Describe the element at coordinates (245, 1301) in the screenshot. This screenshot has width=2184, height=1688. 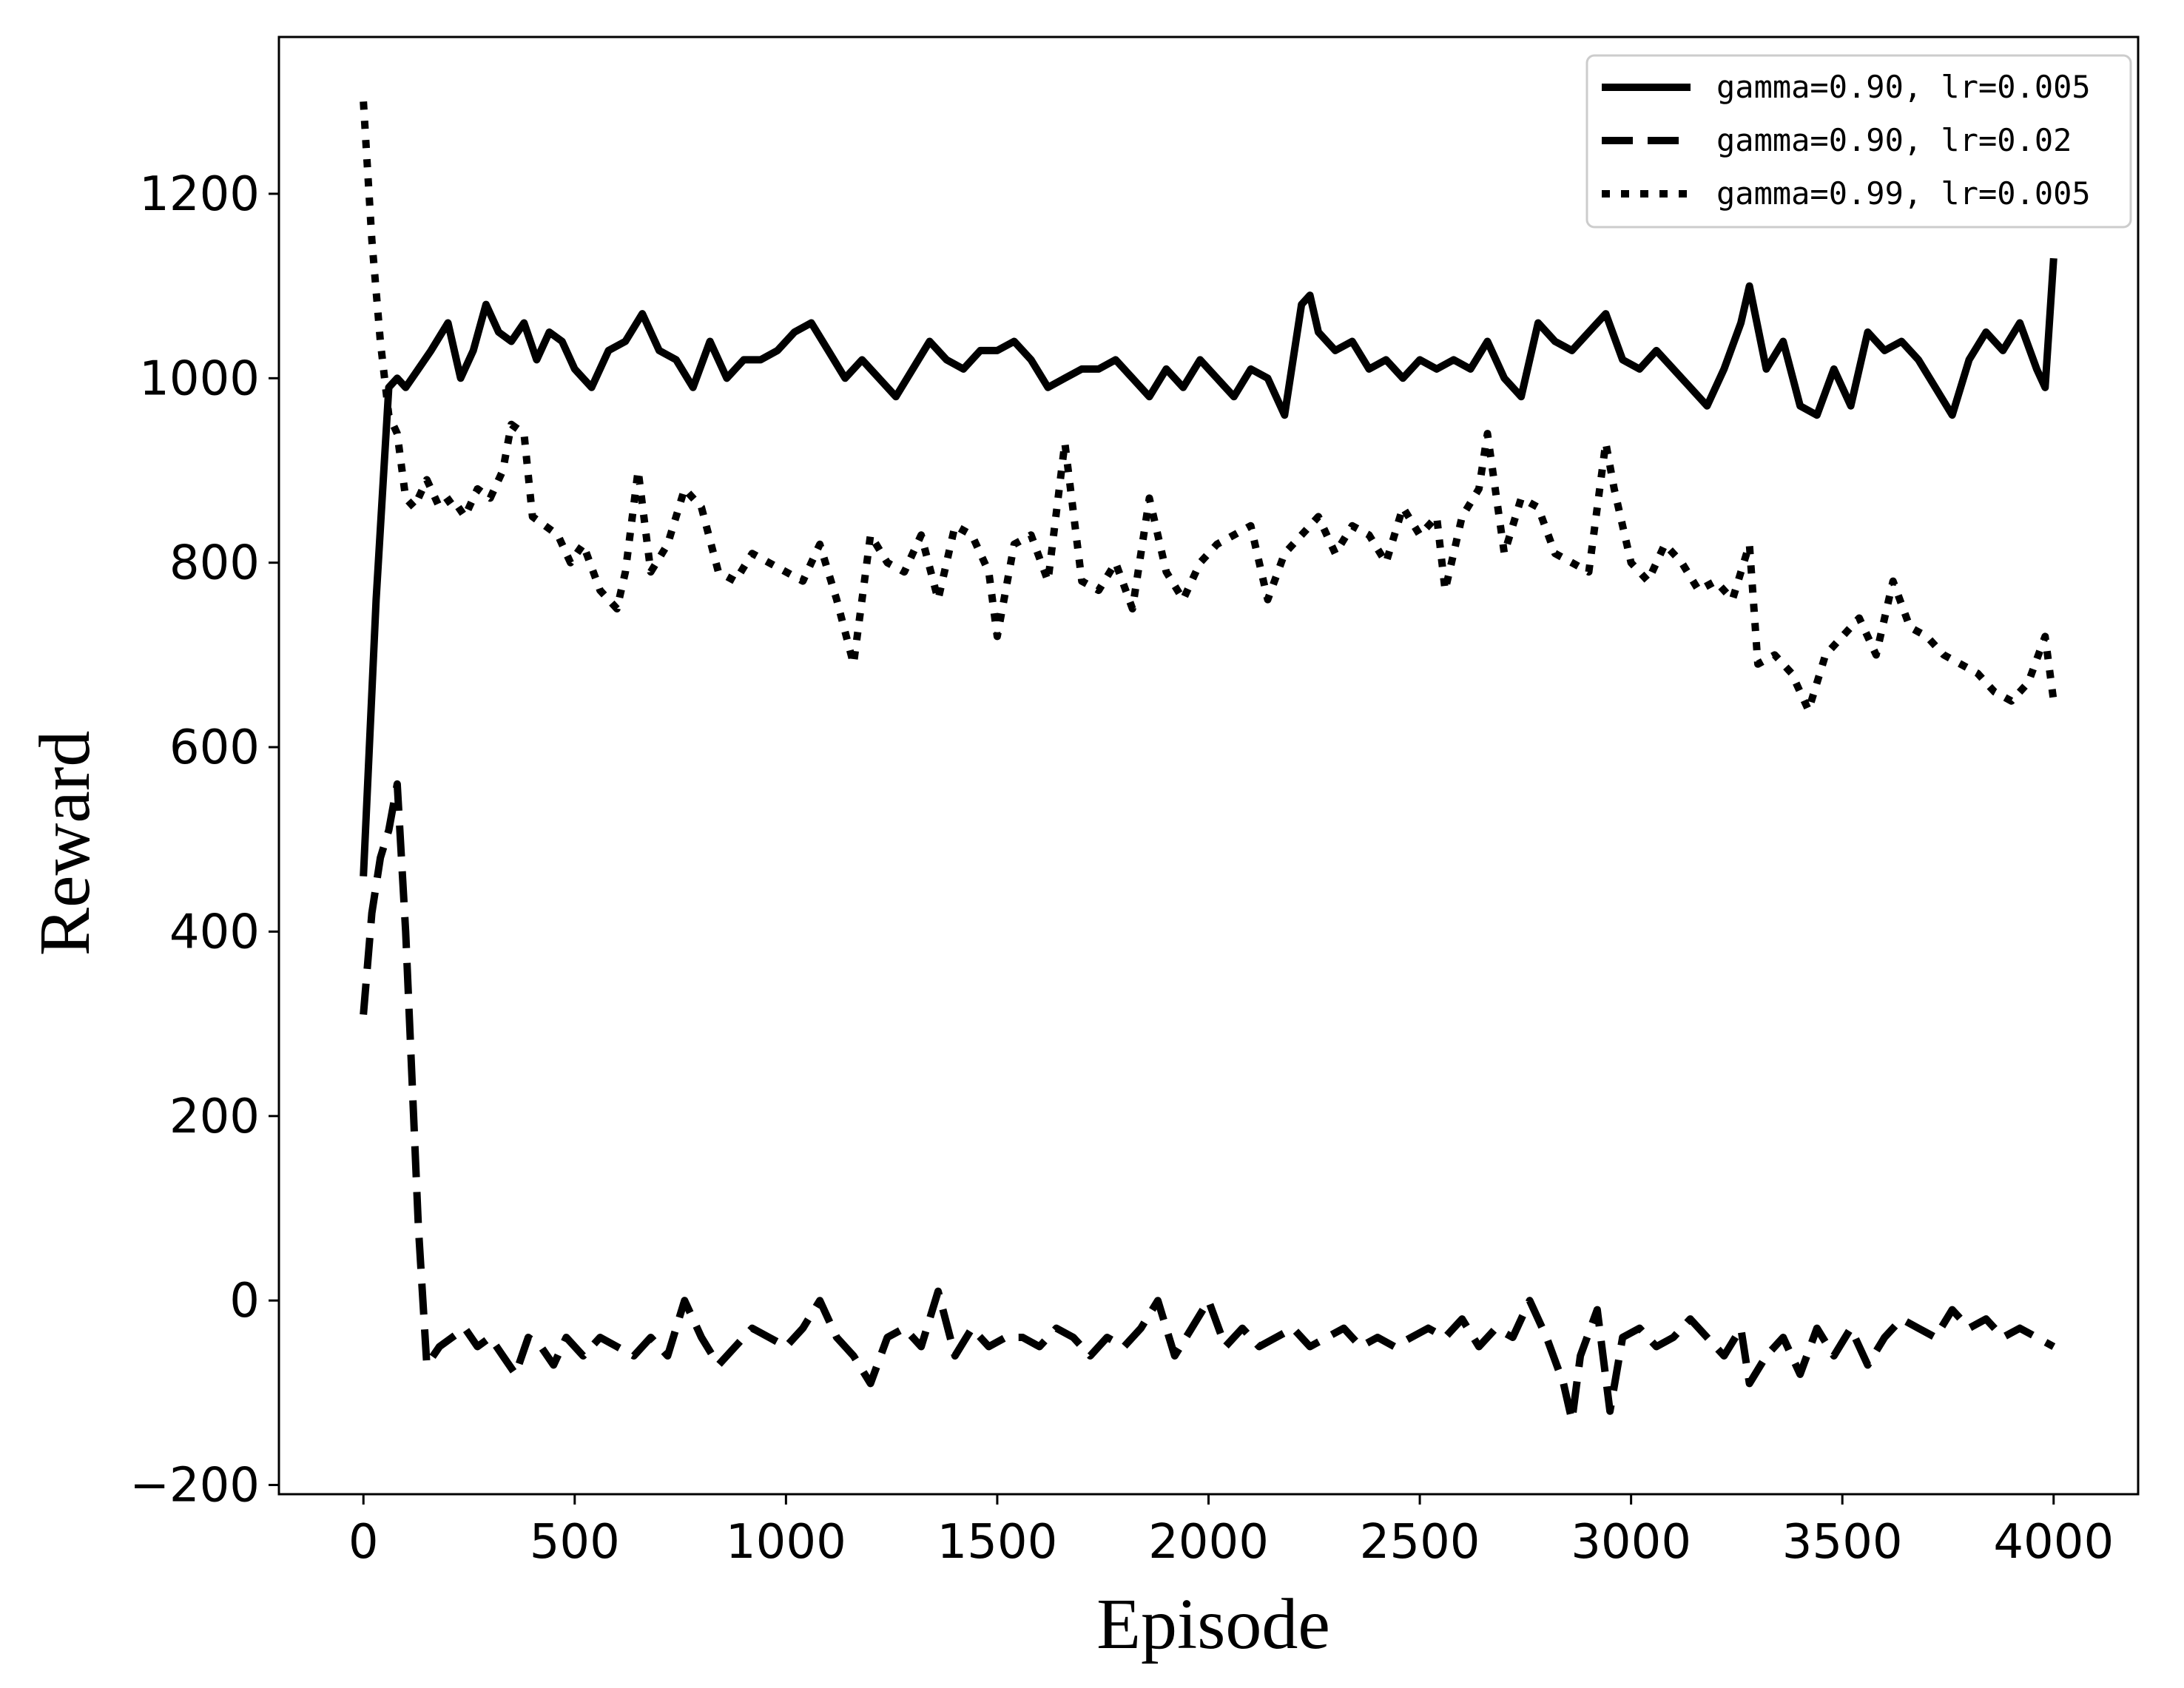
I see `y-tick-label: 0` at that location.